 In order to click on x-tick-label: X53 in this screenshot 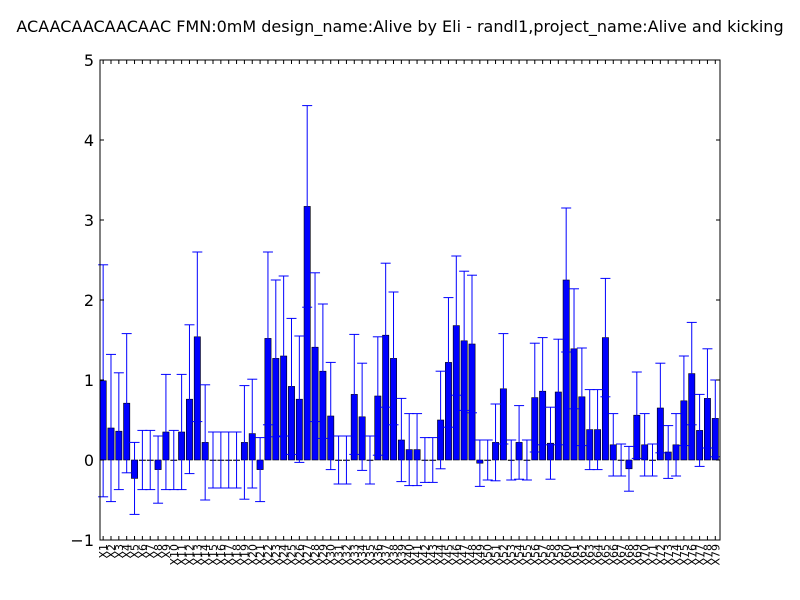, I will do `click(511, 555)`.